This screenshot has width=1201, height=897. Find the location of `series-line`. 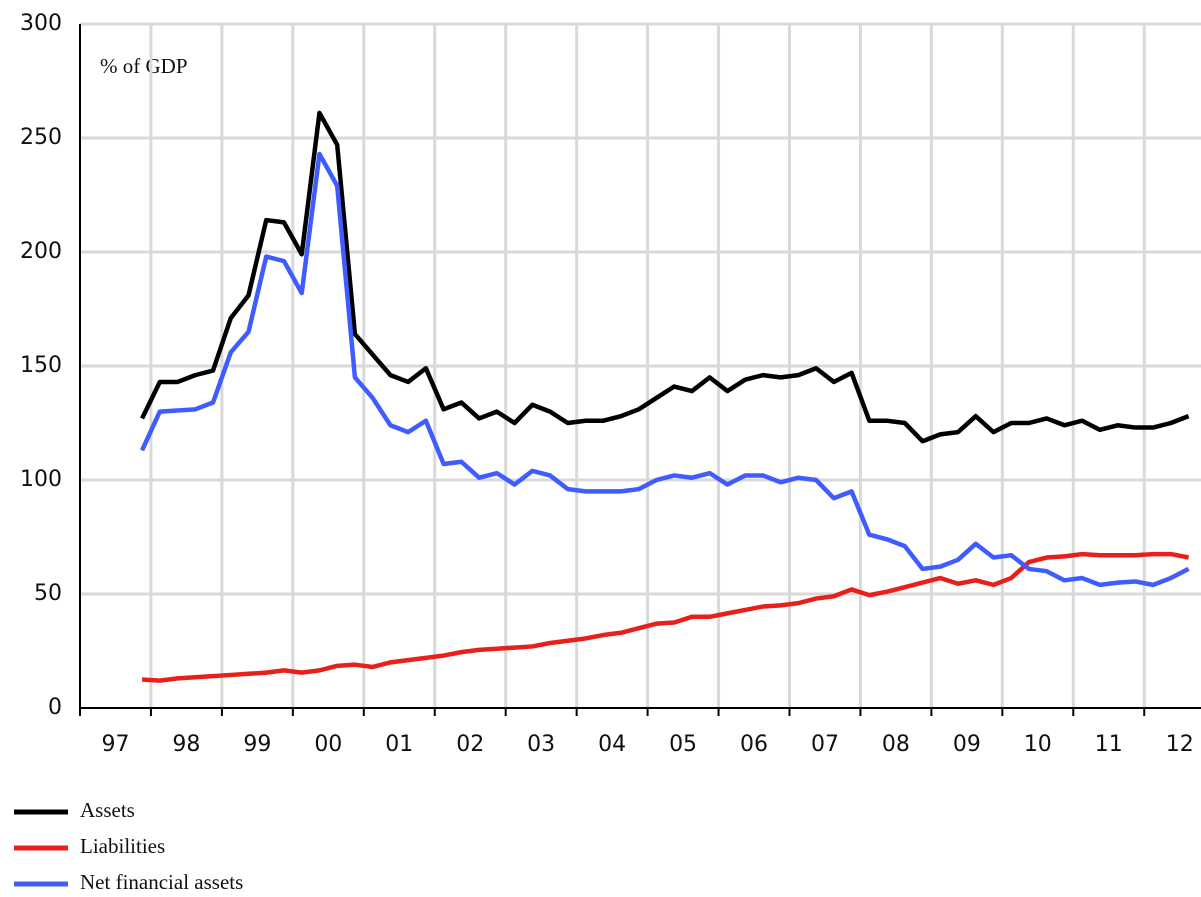

series-line is located at coordinates (665, 617).